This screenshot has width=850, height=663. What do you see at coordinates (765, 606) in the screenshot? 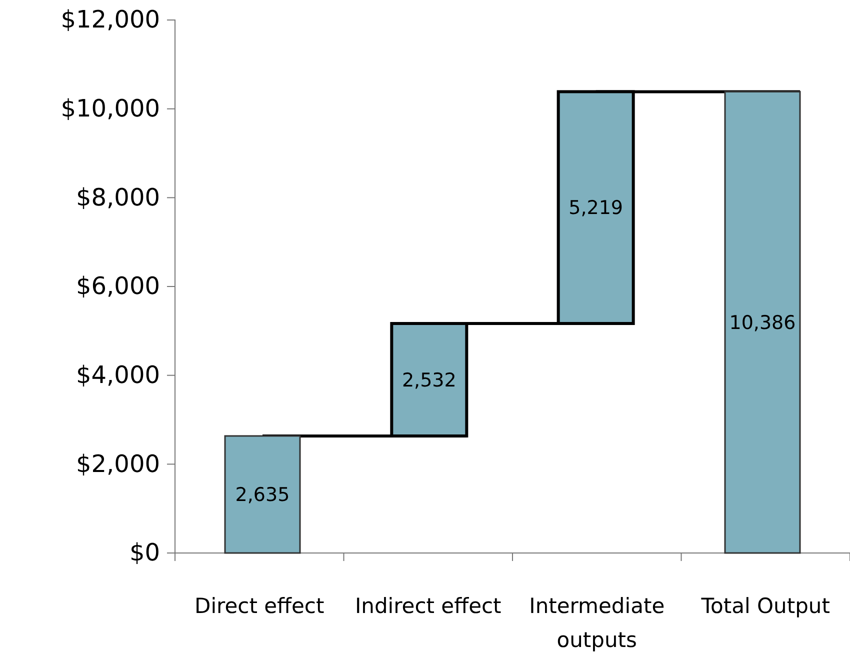
I see `x-tick-label: Total Output` at bounding box center [765, 606].